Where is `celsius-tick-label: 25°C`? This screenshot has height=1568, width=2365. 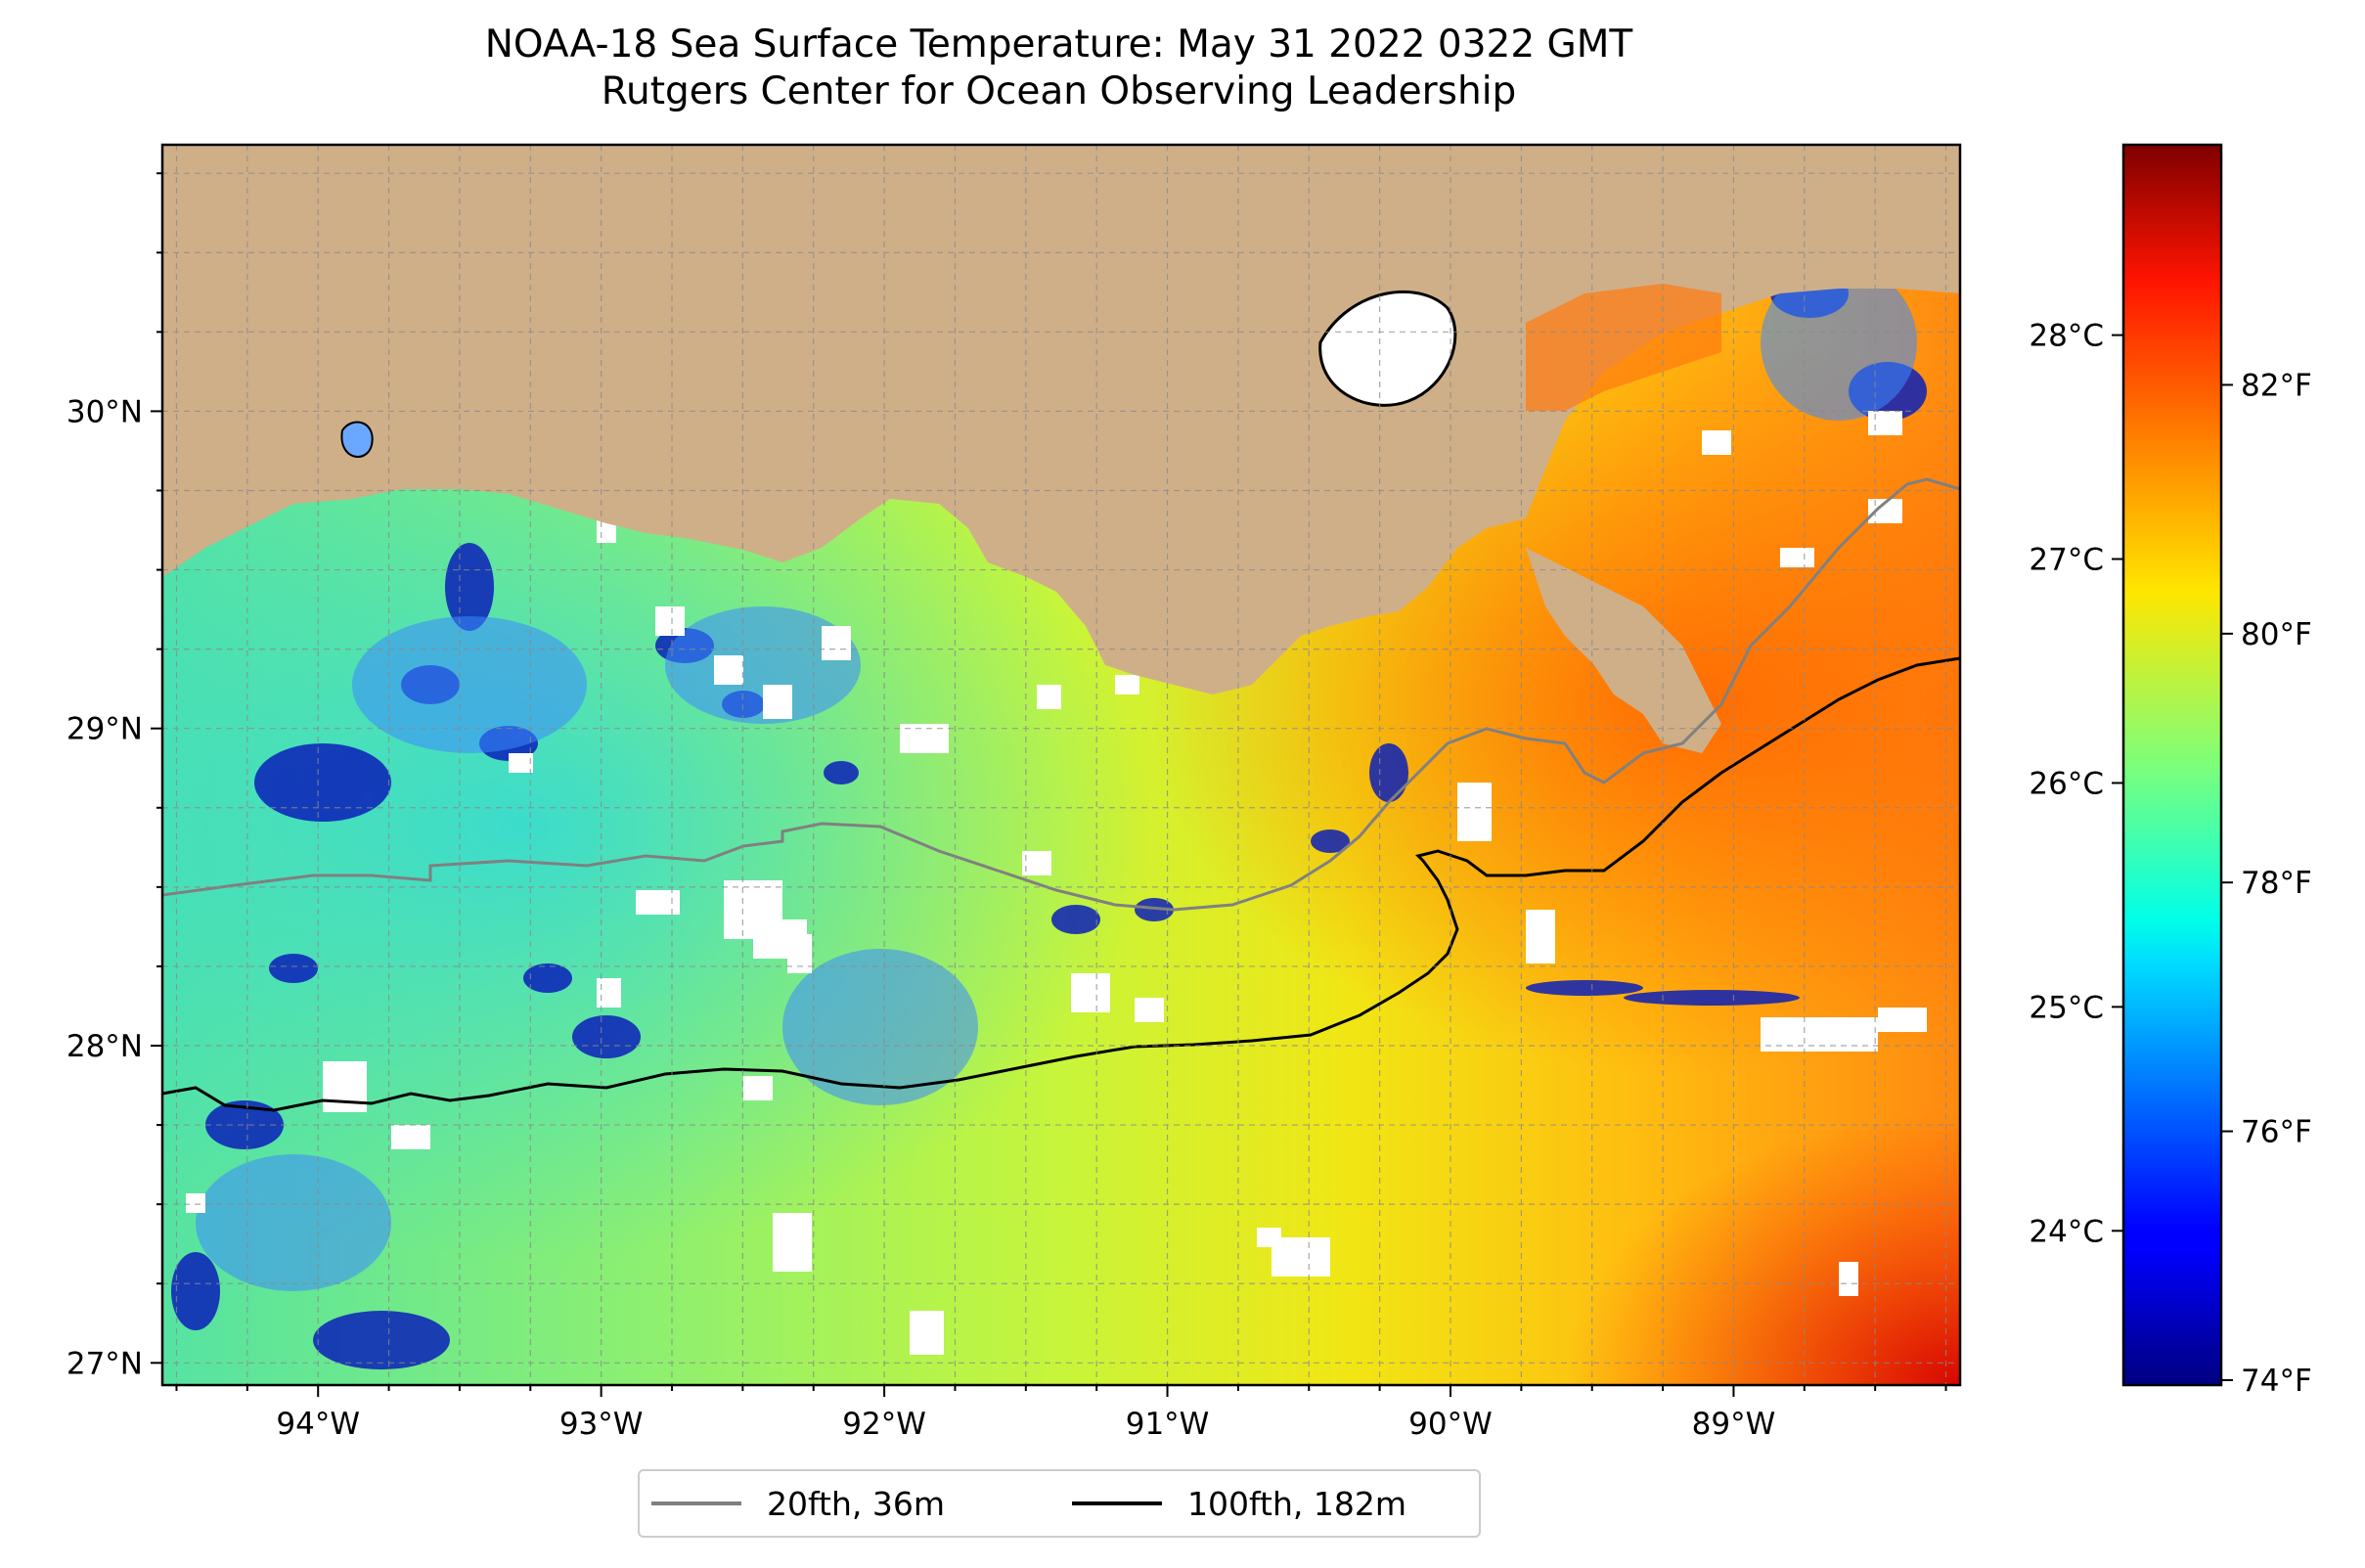 celsius-tick-label: 25°C is located at coordinates (2066, 1007).